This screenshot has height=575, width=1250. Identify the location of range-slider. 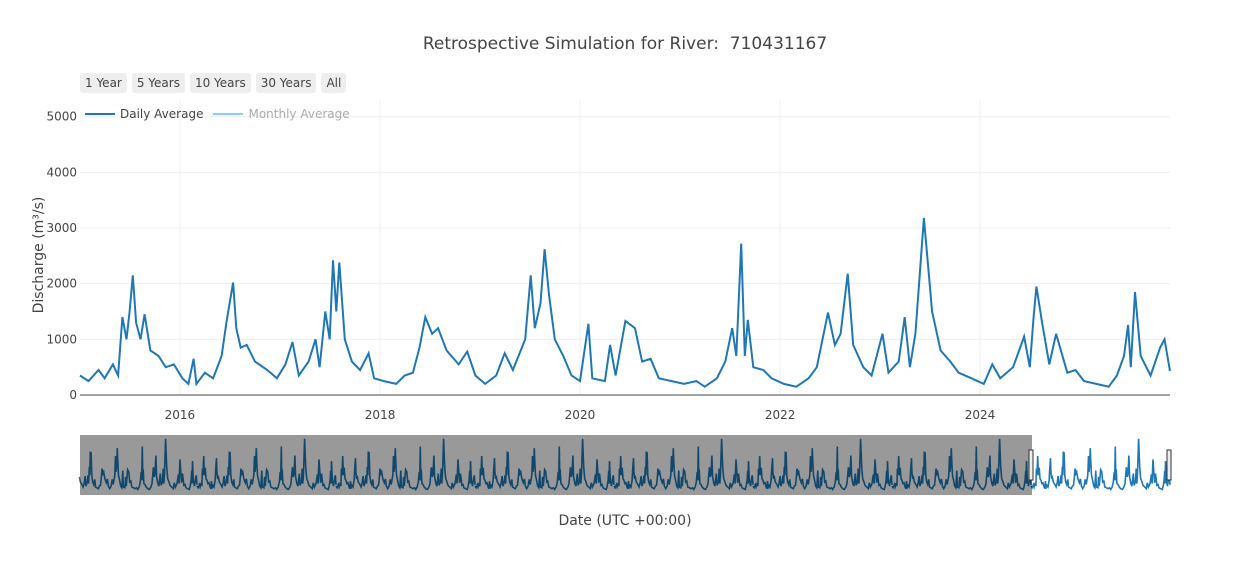
(625, 465).